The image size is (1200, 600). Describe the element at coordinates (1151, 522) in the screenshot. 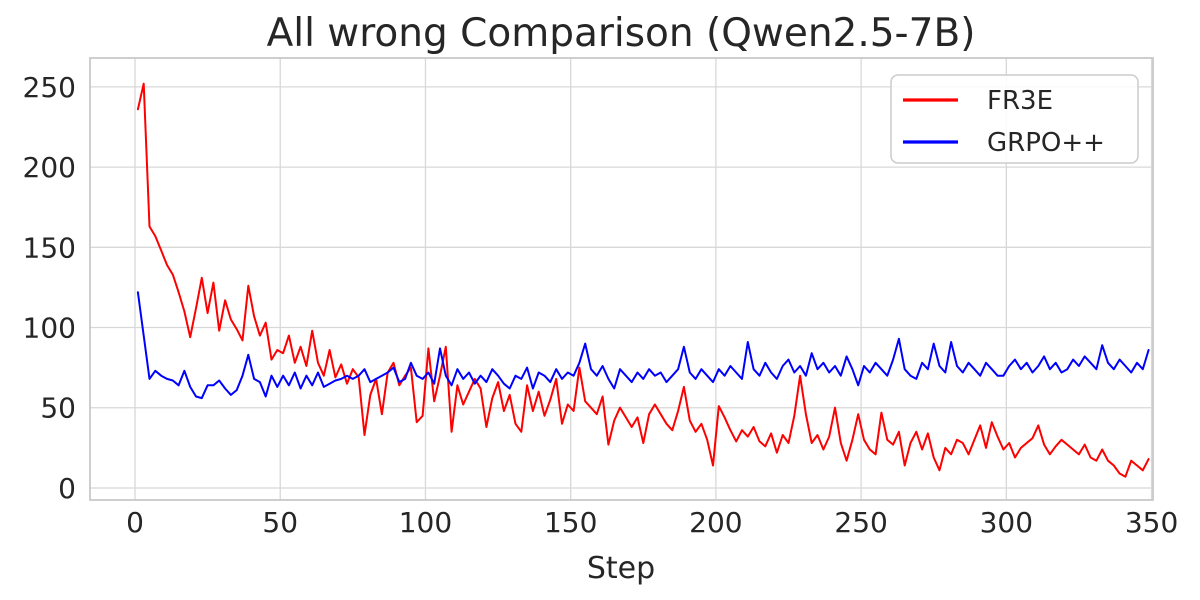

I see `x-tick-label: 350` at that location.